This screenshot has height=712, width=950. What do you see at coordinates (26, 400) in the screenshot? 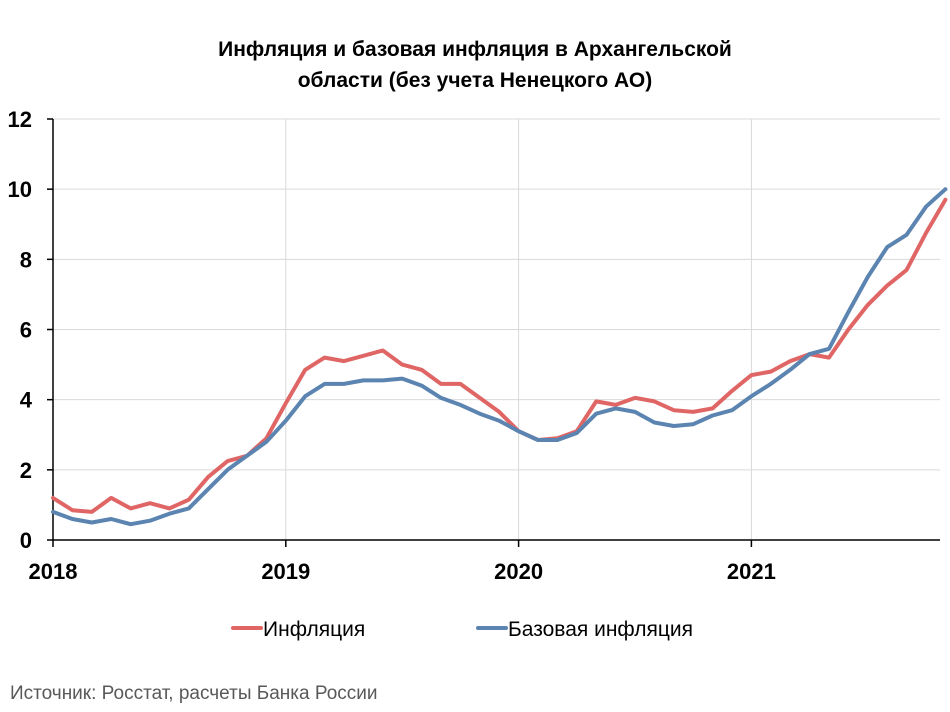
I see `y-tick-label-2: 4` at bounding box center [26, 400].